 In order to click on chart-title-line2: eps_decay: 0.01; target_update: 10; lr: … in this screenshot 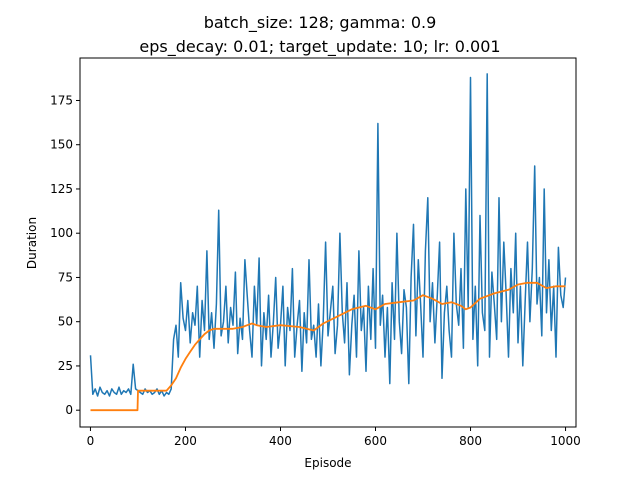, I will do `click(319, 47)`.